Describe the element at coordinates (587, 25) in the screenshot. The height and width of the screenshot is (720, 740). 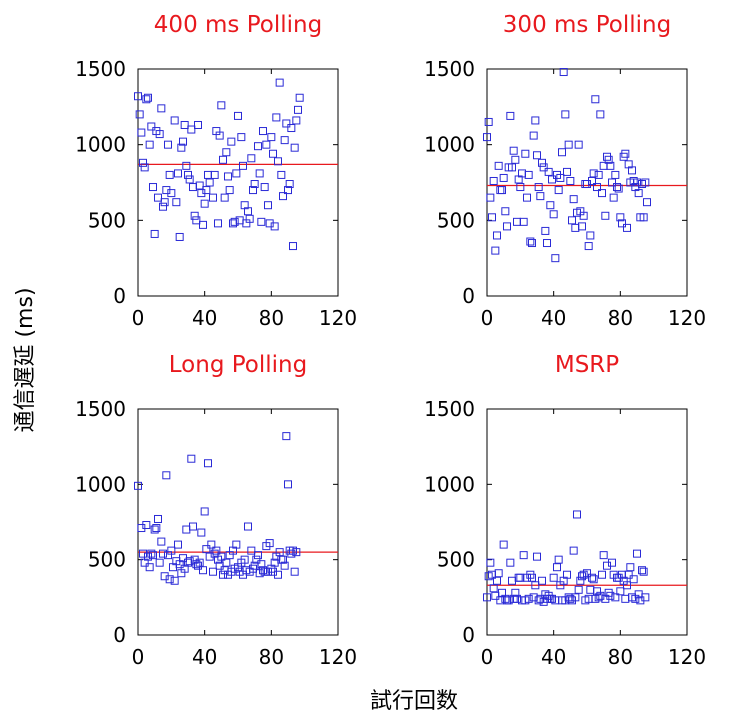
I see `panel-title: 300 ms Polling` at that location.